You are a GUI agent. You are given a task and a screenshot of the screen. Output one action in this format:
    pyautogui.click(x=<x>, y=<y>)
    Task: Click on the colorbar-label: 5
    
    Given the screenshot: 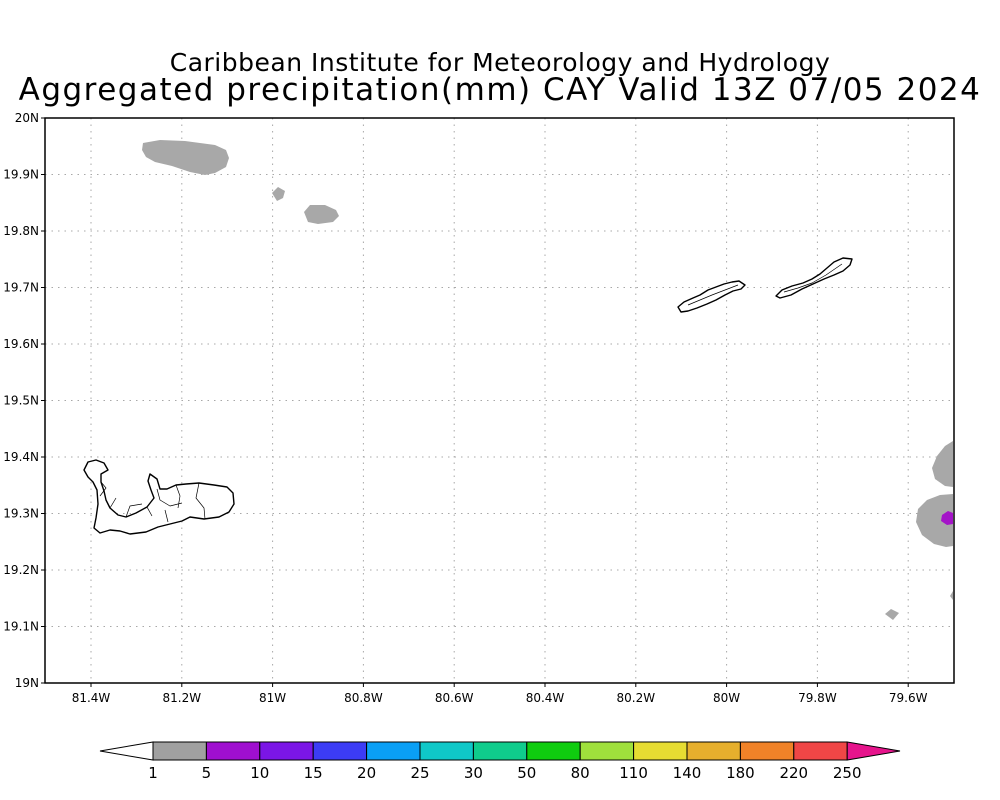 What is the action you would take?
    pyautogui.click(x=207, y=773)
    